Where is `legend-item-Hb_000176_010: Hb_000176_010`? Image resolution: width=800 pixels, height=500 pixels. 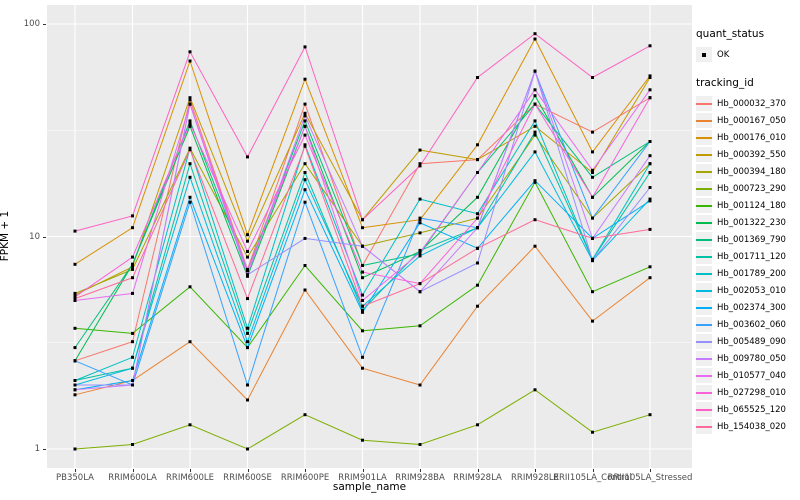 legend-item-Hb_000176_010: Hb_000176_010 is located at coordinates (748, 137).